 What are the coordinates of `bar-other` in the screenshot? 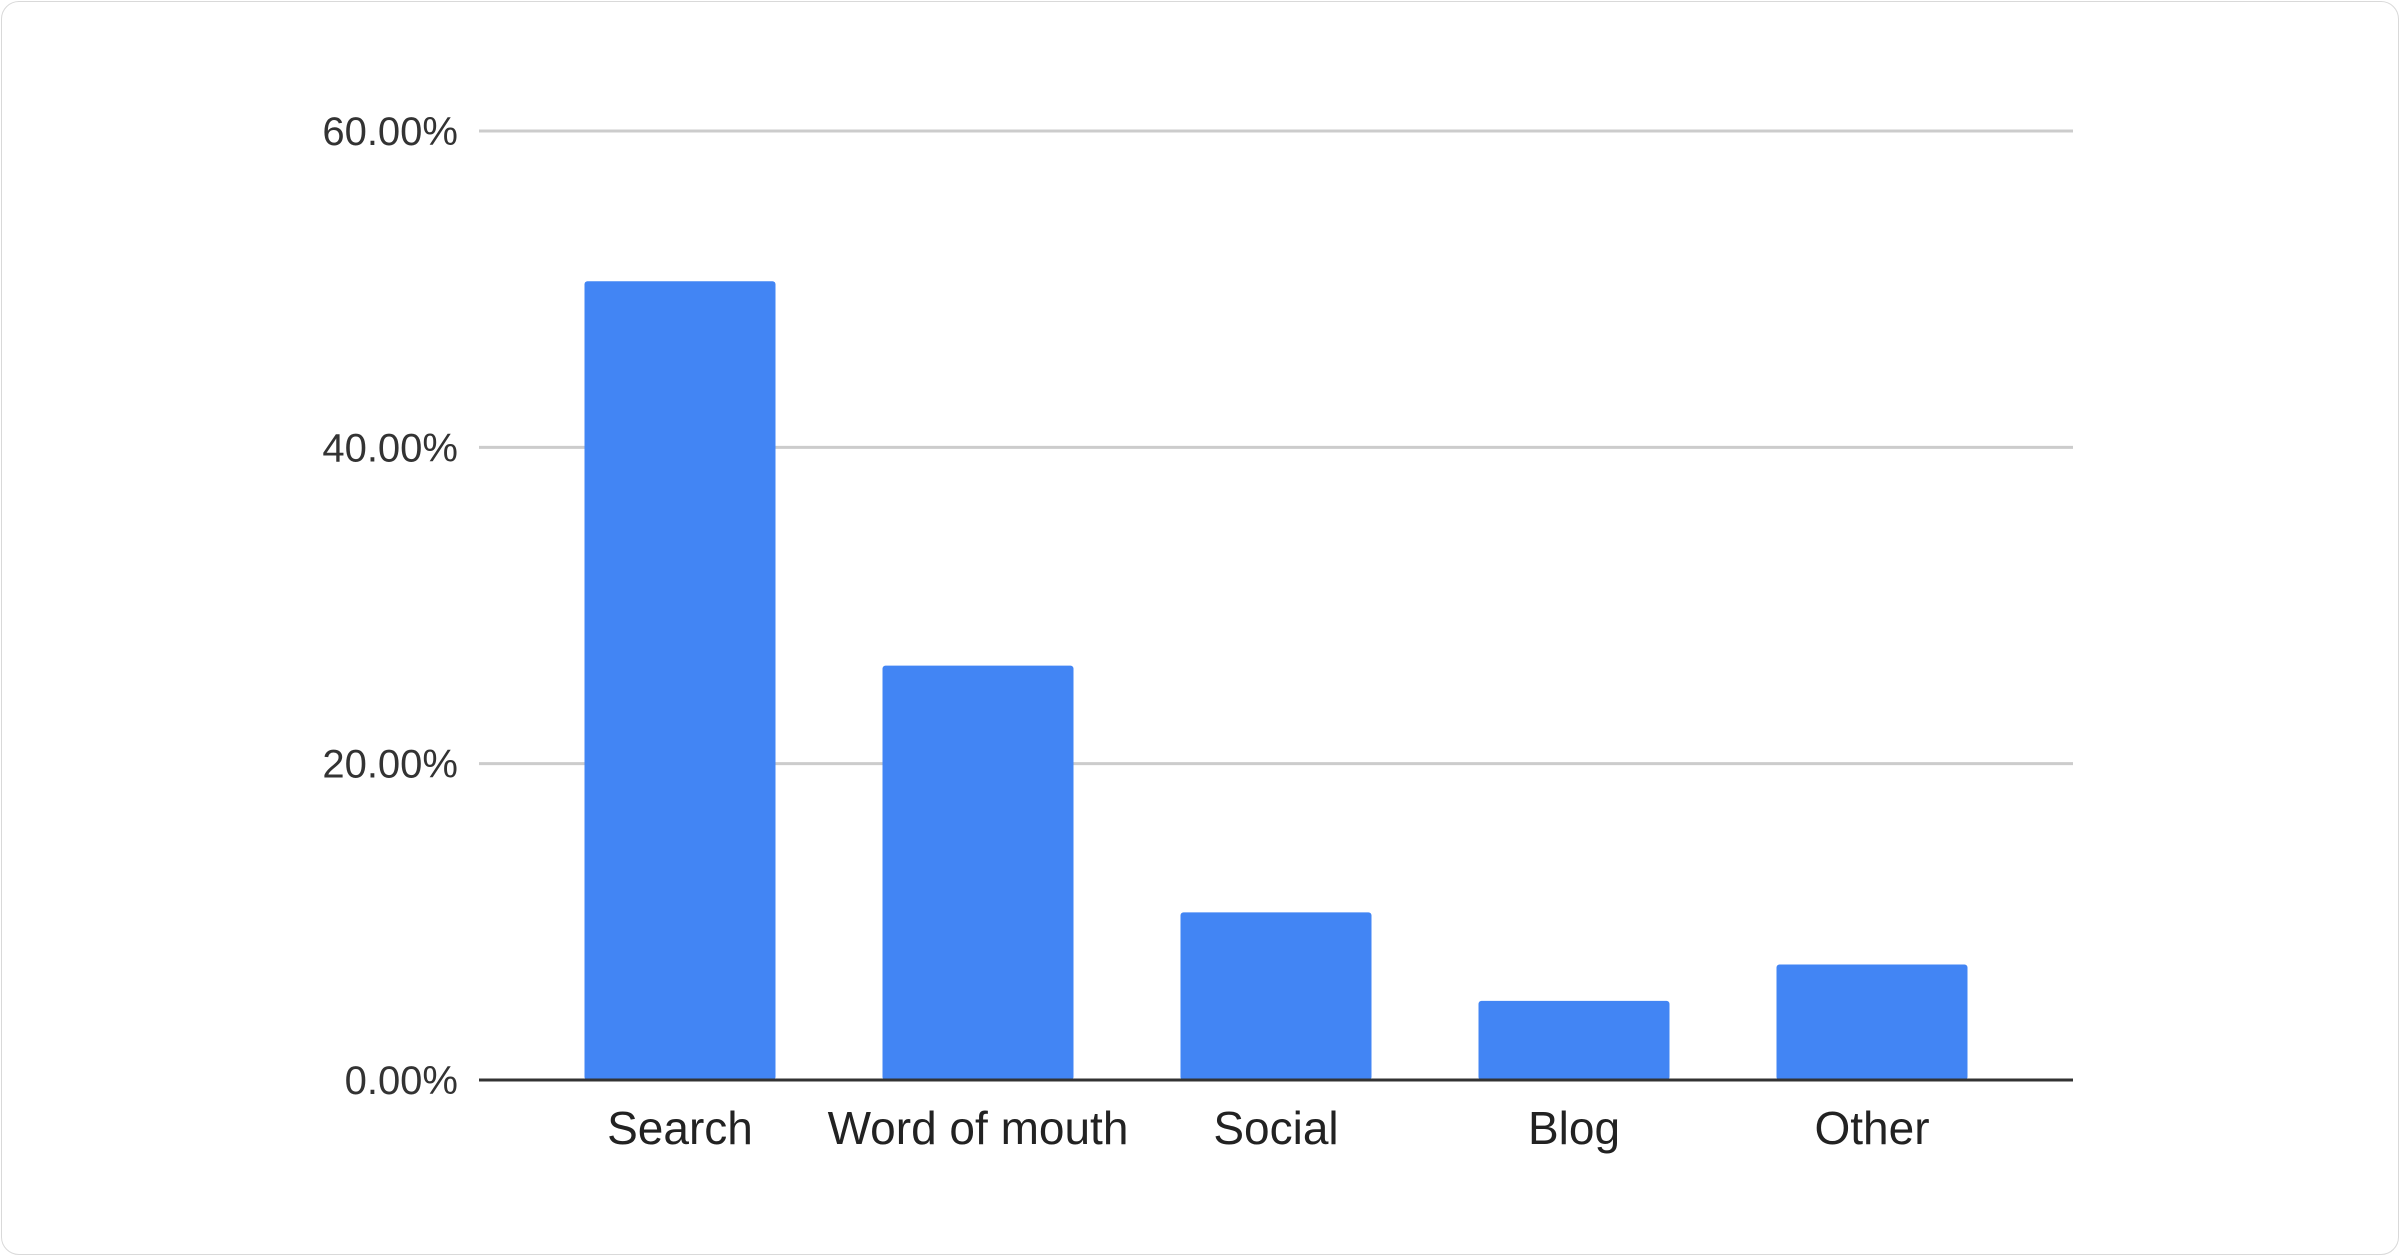 It's located at (1872, 1022).